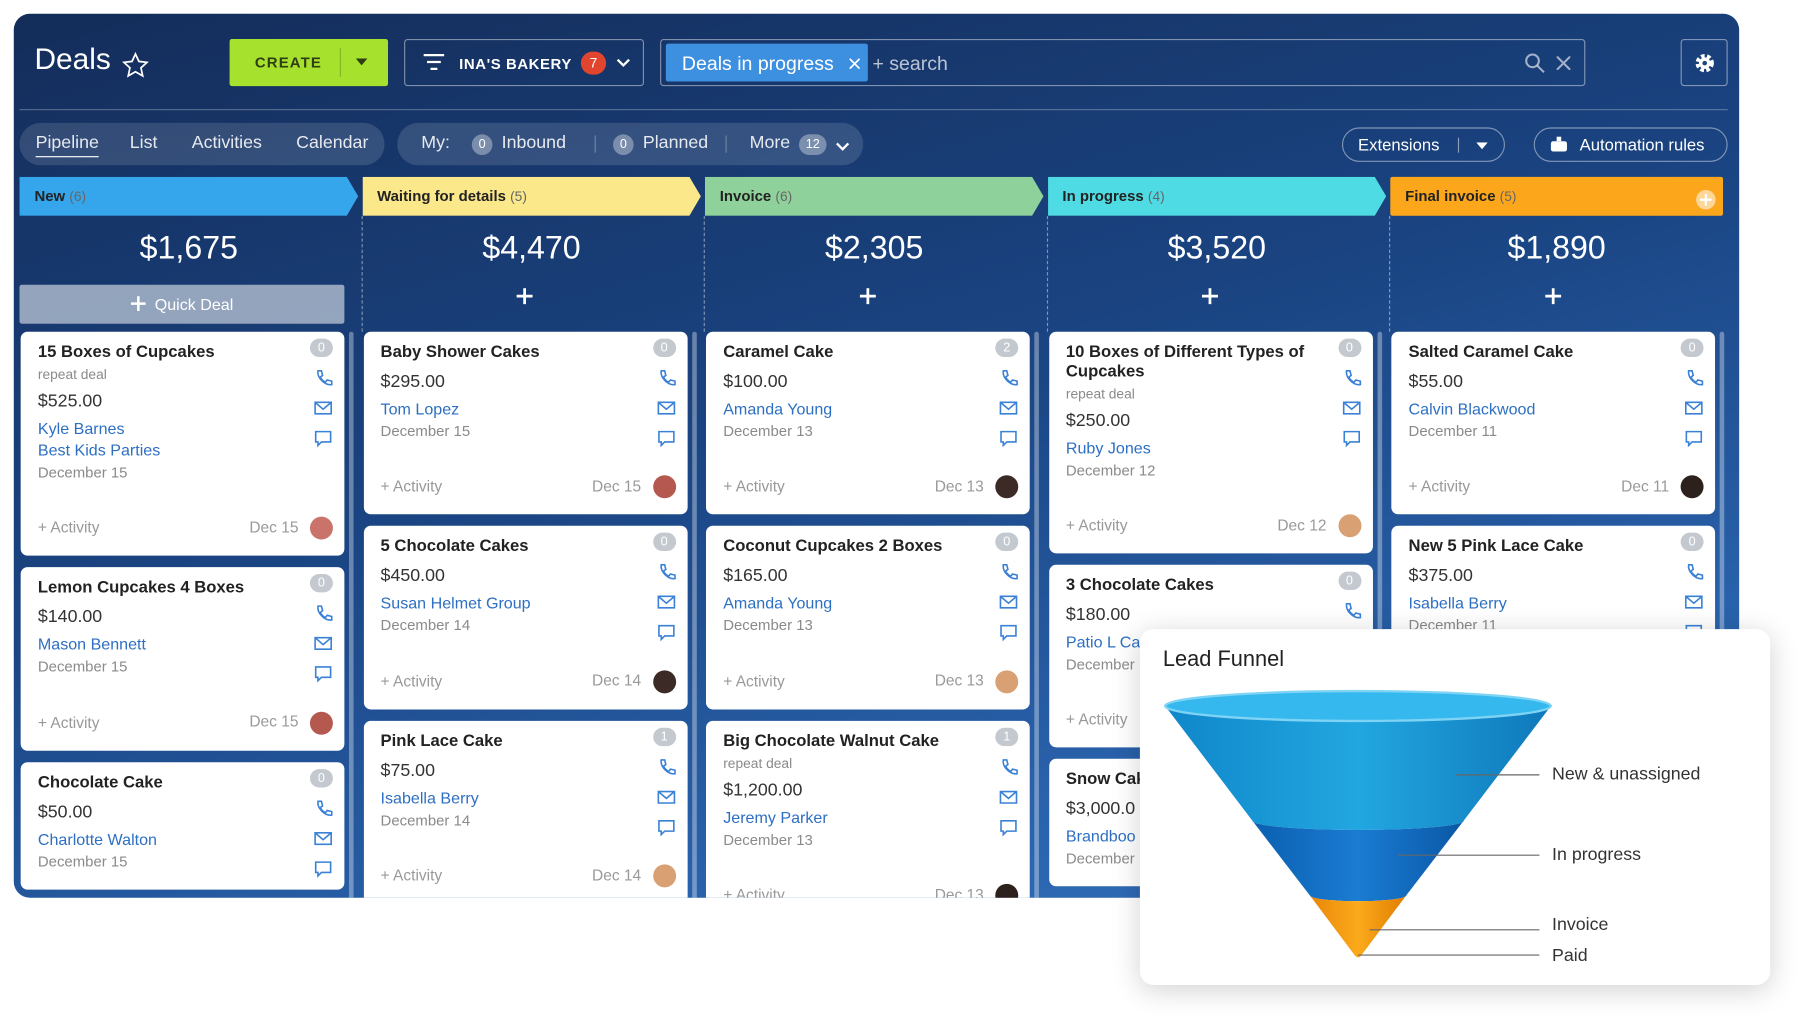  Describe the element at coordinates (770, 143) in the screenshot. I see `more-label: More` at that location.